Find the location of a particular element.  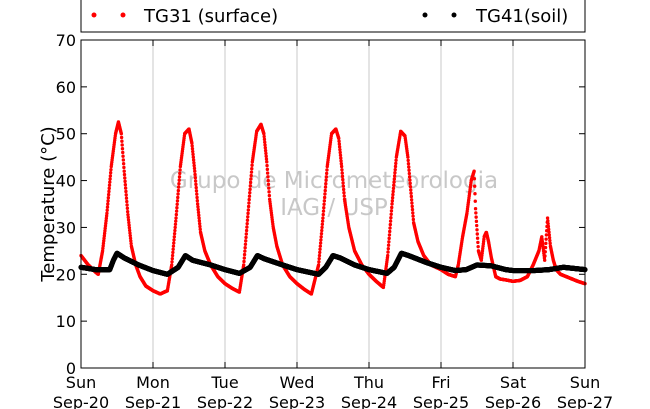

y-tick-label: 0 is located at coordinates (71, 368).